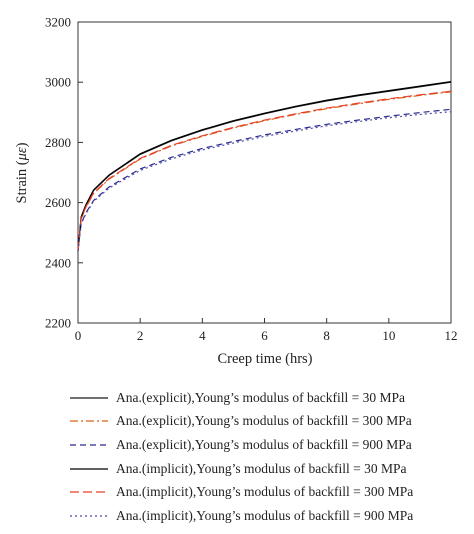 This screenshot has width=474, height=534. I want to click on x-tick-label: 2, so click(140, 335).